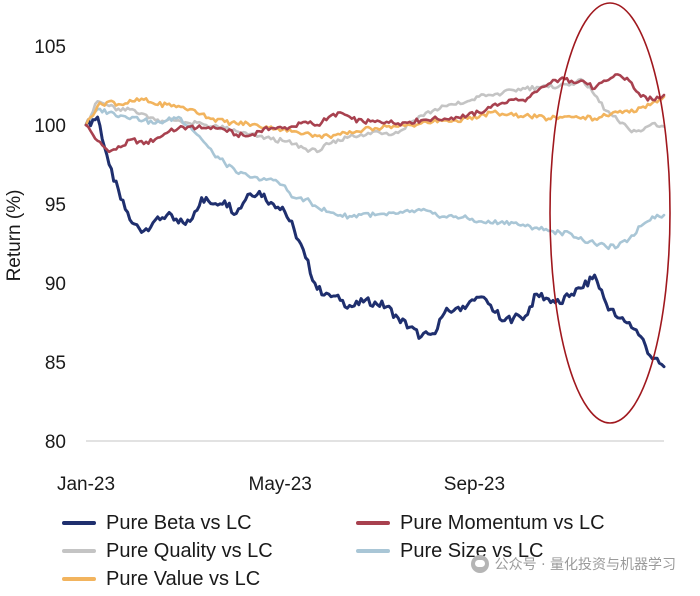 The height and width of the screenshot is (596, 700). What do you see at coordinates (55, 442) in the screenshot?
I see `y-tick-label: 80` at bounding box center [55, 442].